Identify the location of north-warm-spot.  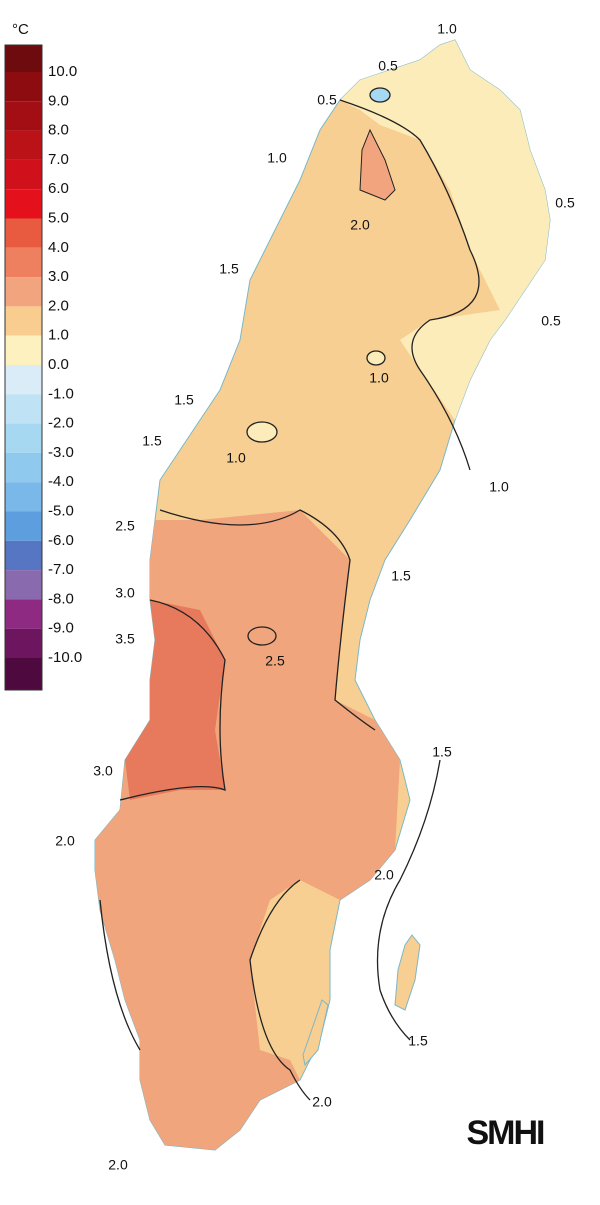
(377, 164).